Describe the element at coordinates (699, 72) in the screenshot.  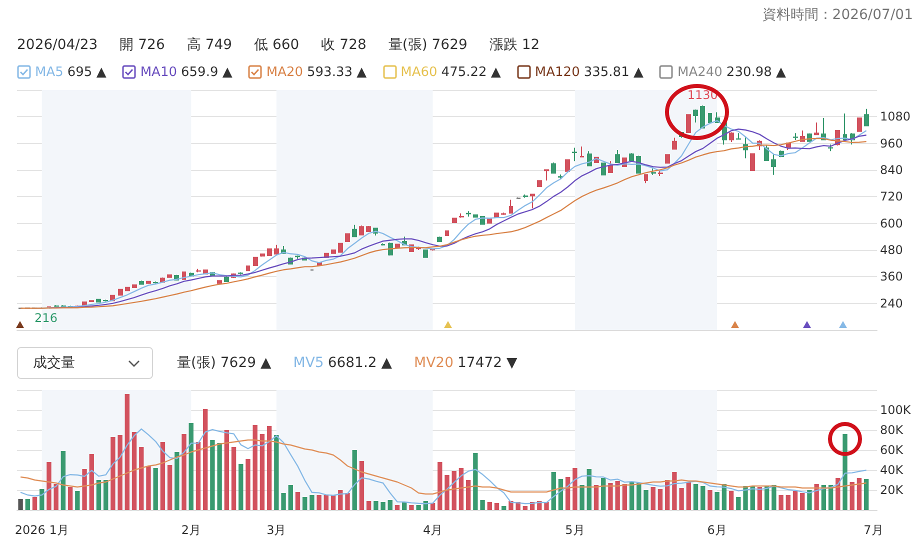
I see `legend-label: MA240` at that location.